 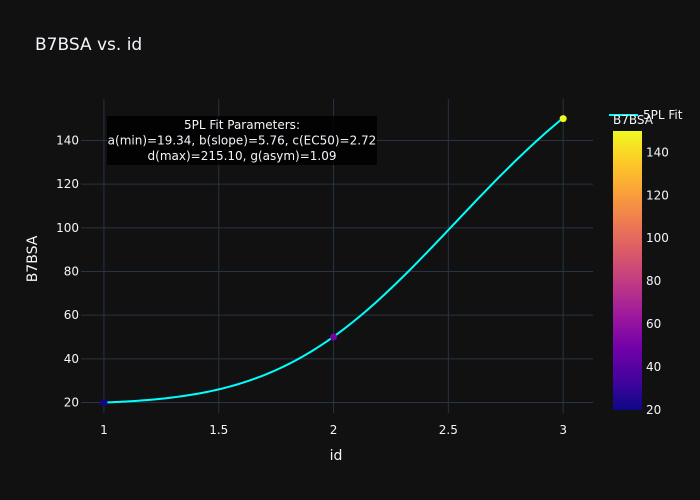 I want to click on y-axis-ticks: 20 40 60 80 100 120 140, so click(x=67, y=271).